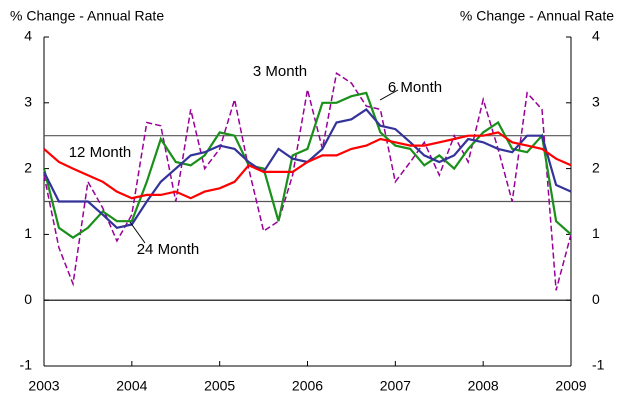 The width and height of the screenshot is (624, 407). I want to click on x-tick-label: 2006, so click(307, 386).